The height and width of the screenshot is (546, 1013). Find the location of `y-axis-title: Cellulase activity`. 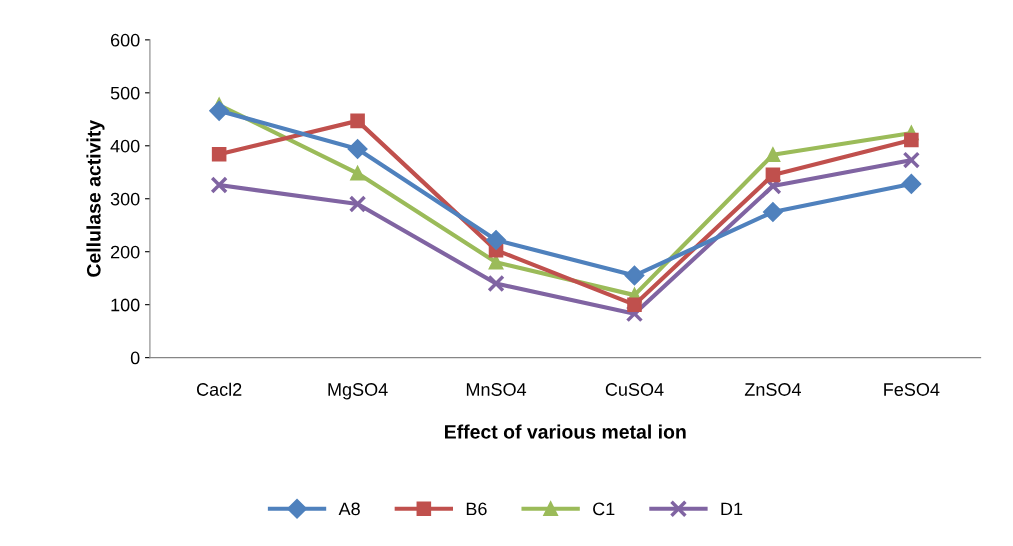

y-axis-title: Cellulase activity is located at coordinates (95, 198).